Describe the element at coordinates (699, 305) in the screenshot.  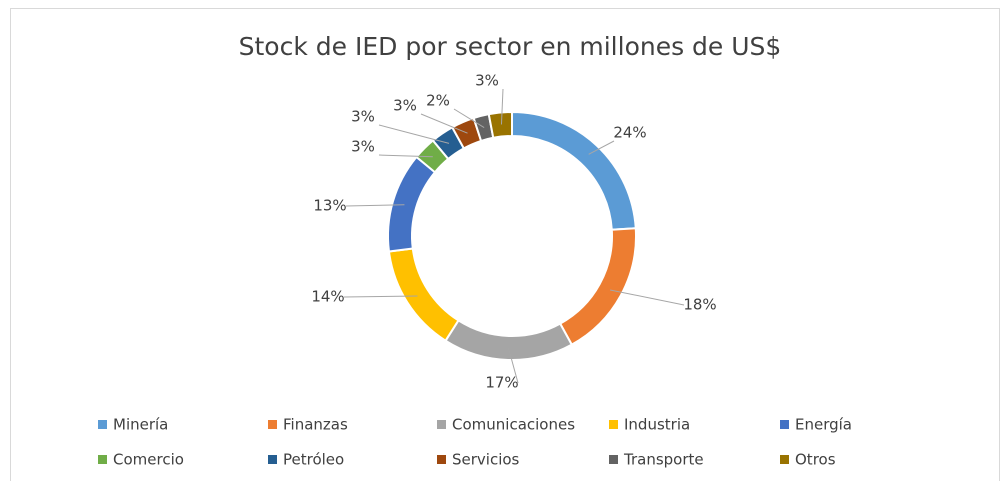
I see `data-label: 18%` at that location.